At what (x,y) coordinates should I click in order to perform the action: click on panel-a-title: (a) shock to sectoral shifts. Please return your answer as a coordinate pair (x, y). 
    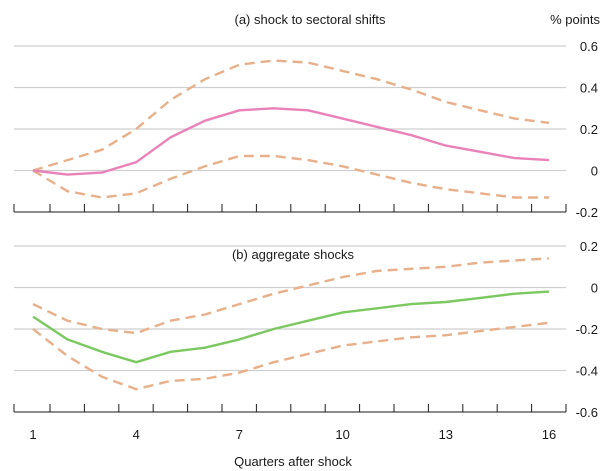
    Looking at the image, I should click on (310, 19).